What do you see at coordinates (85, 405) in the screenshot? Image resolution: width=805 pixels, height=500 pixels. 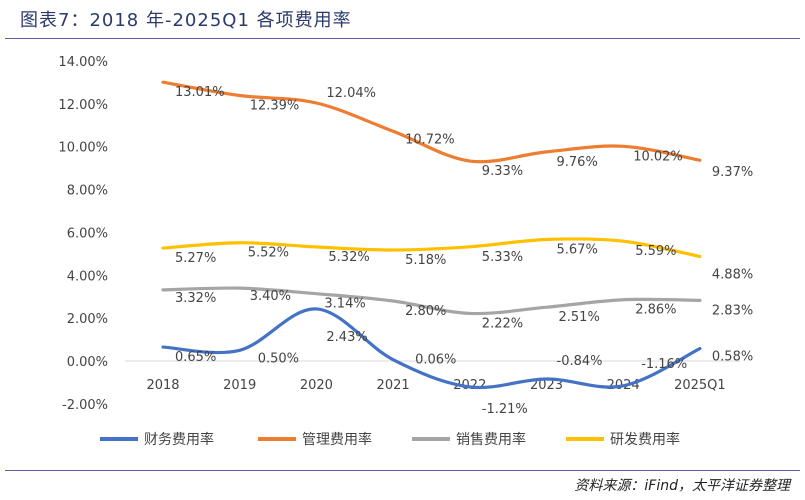 I see `y-tick-label: -2.00%` at bounding box center [85, 405].